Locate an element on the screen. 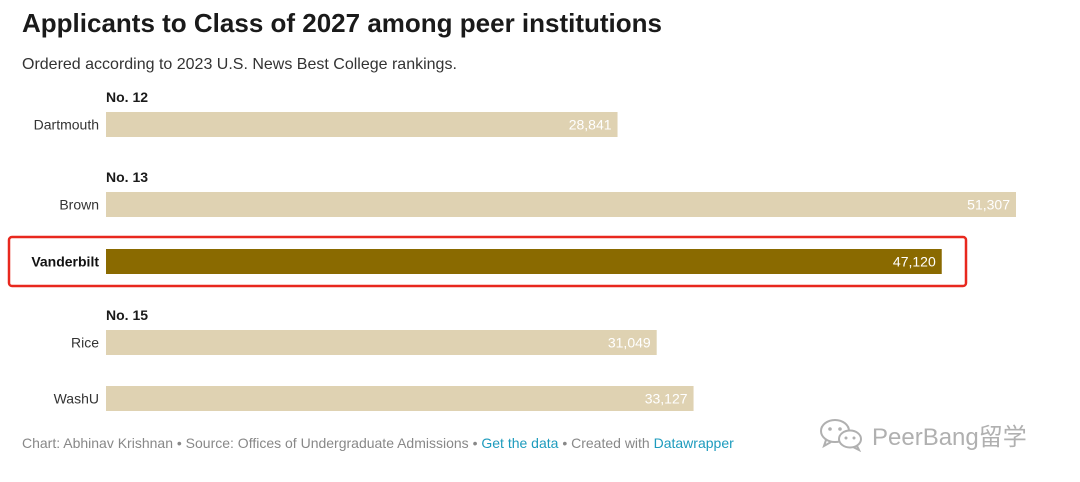  rank-label: No. 15 is located at coordinates (127, 315).